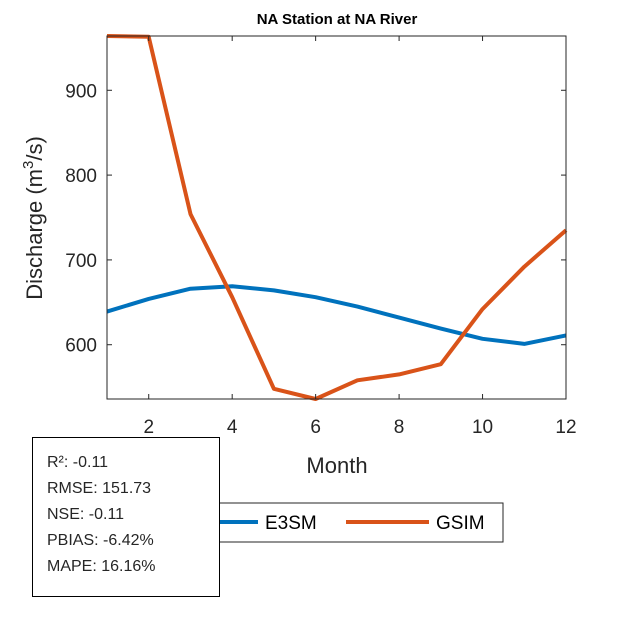 The width and height of the screenshot is (625, 625). Describe the element at coordinates (34, 148) in the screenshot. I see `y-axis-label-tail: /s)` at that location.